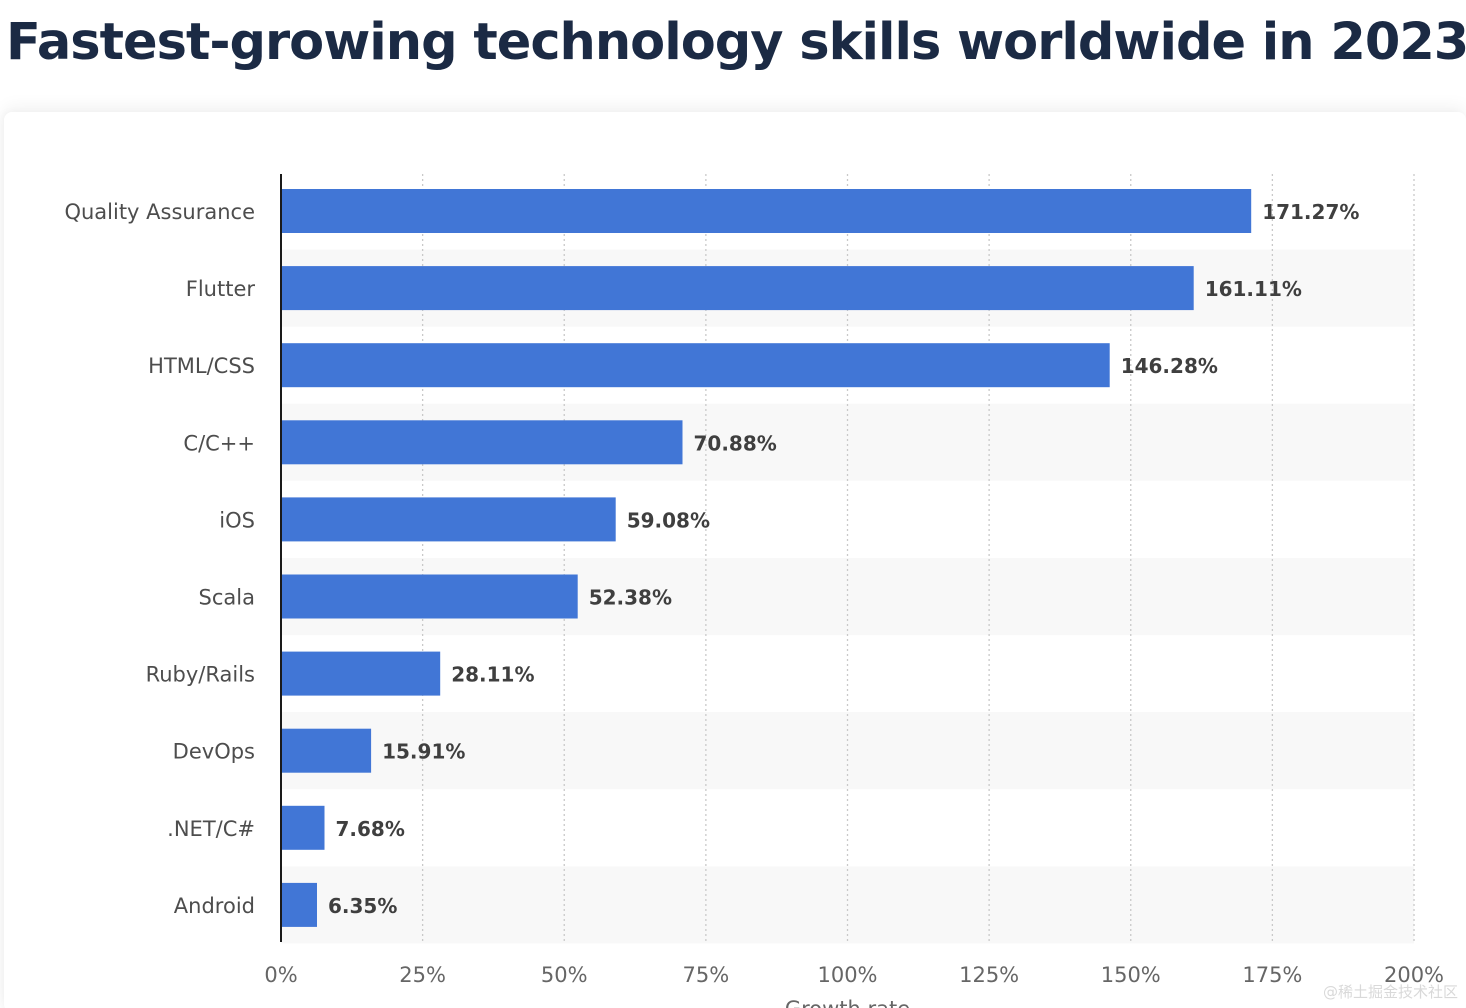  What do you see at coordinates (847, 1002) in the screenshot?
I see `x-axis-title: Growth rate` at bounding box center [847, 1002].